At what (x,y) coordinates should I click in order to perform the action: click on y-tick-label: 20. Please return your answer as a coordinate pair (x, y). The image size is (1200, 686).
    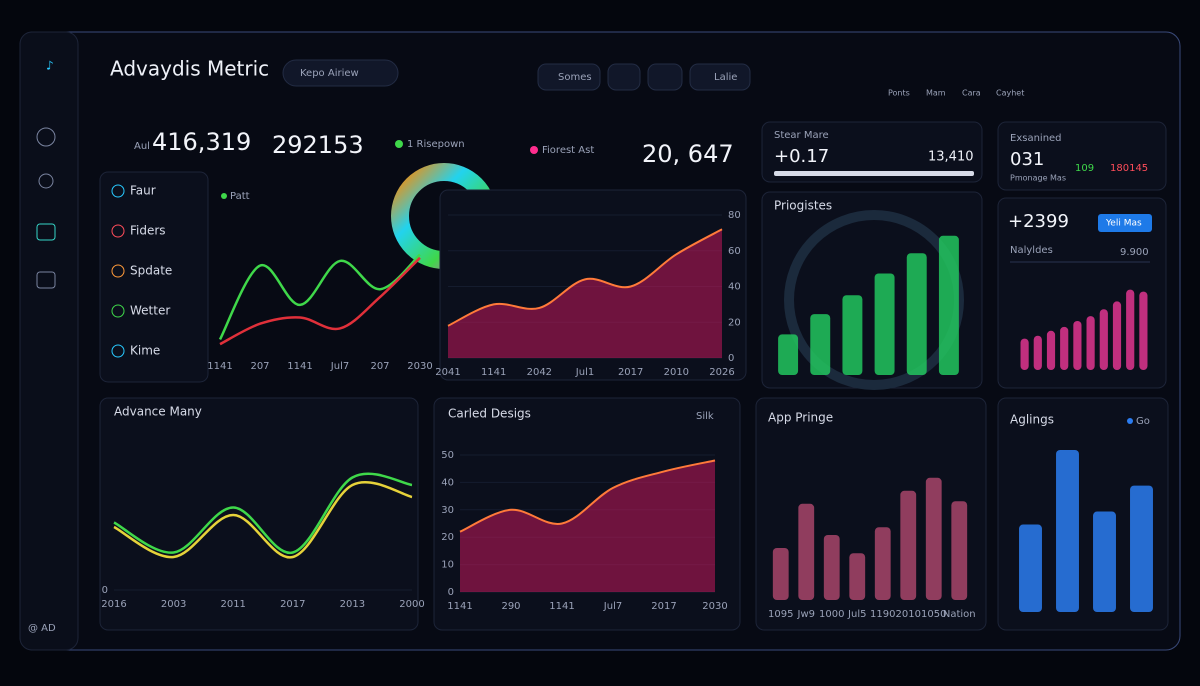
    Looking at the image, I should click on (447, 537).